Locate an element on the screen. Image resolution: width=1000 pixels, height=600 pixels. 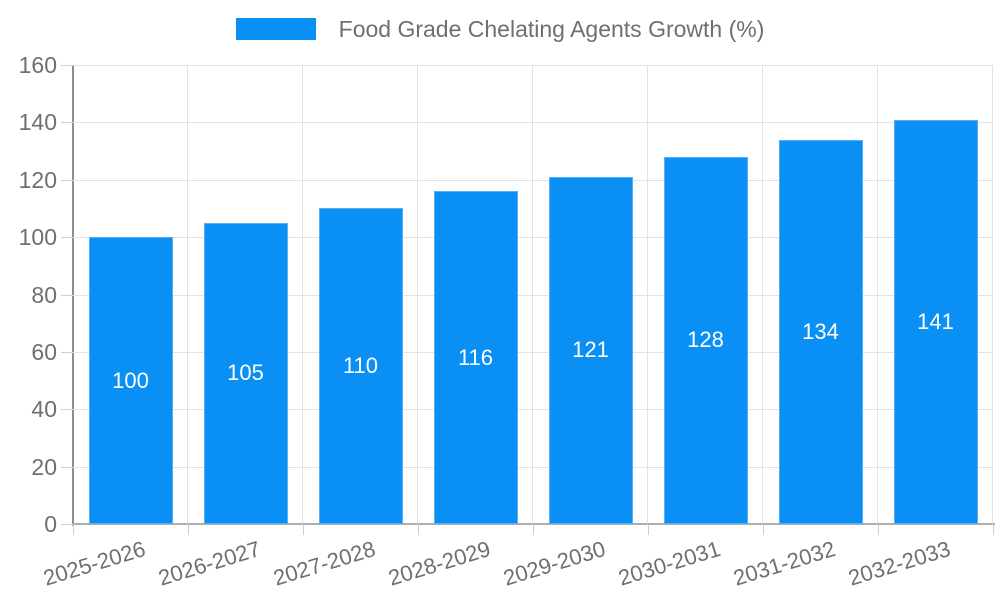
bar: 110 is located at coordinates (360, 366).